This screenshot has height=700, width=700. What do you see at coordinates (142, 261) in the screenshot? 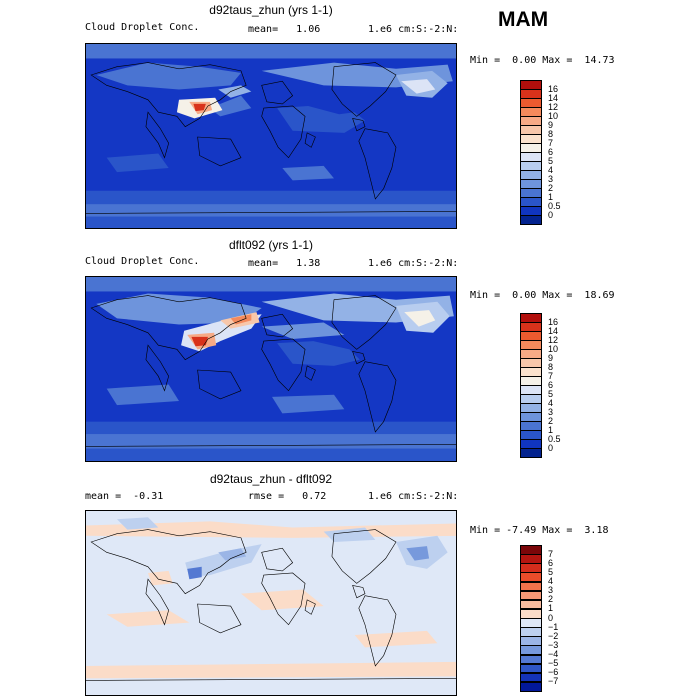
I see `panel2-field-label: Cloud Droplet Conc.` at bounding box center [142, 261].